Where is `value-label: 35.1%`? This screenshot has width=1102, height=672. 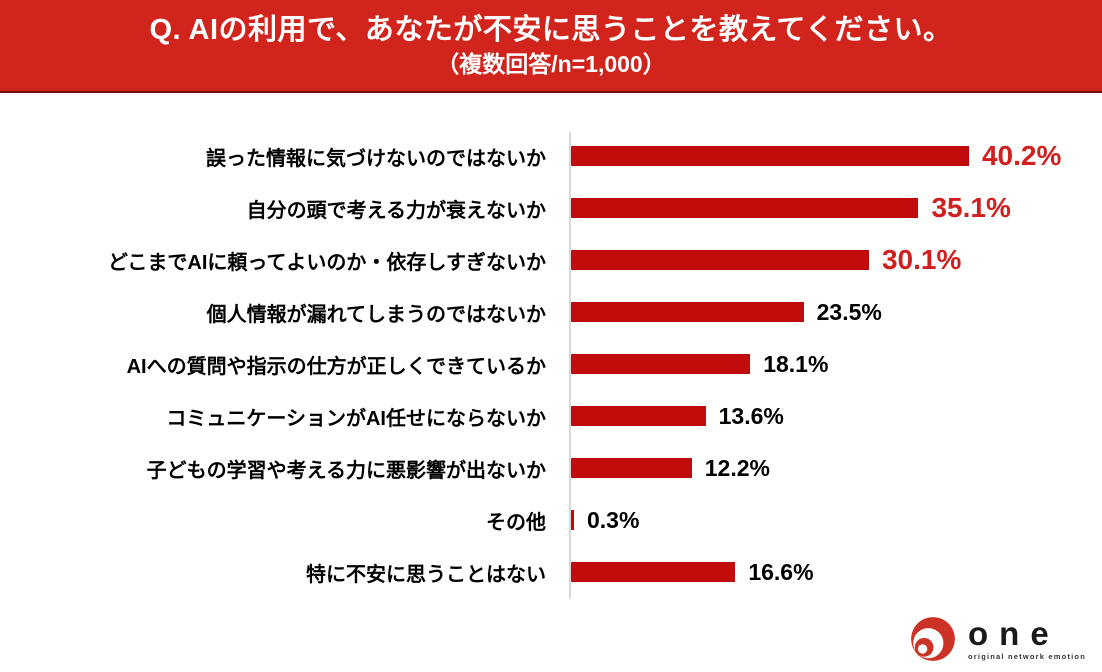
value-label: 35.1% is located at coordinates (971, 207).